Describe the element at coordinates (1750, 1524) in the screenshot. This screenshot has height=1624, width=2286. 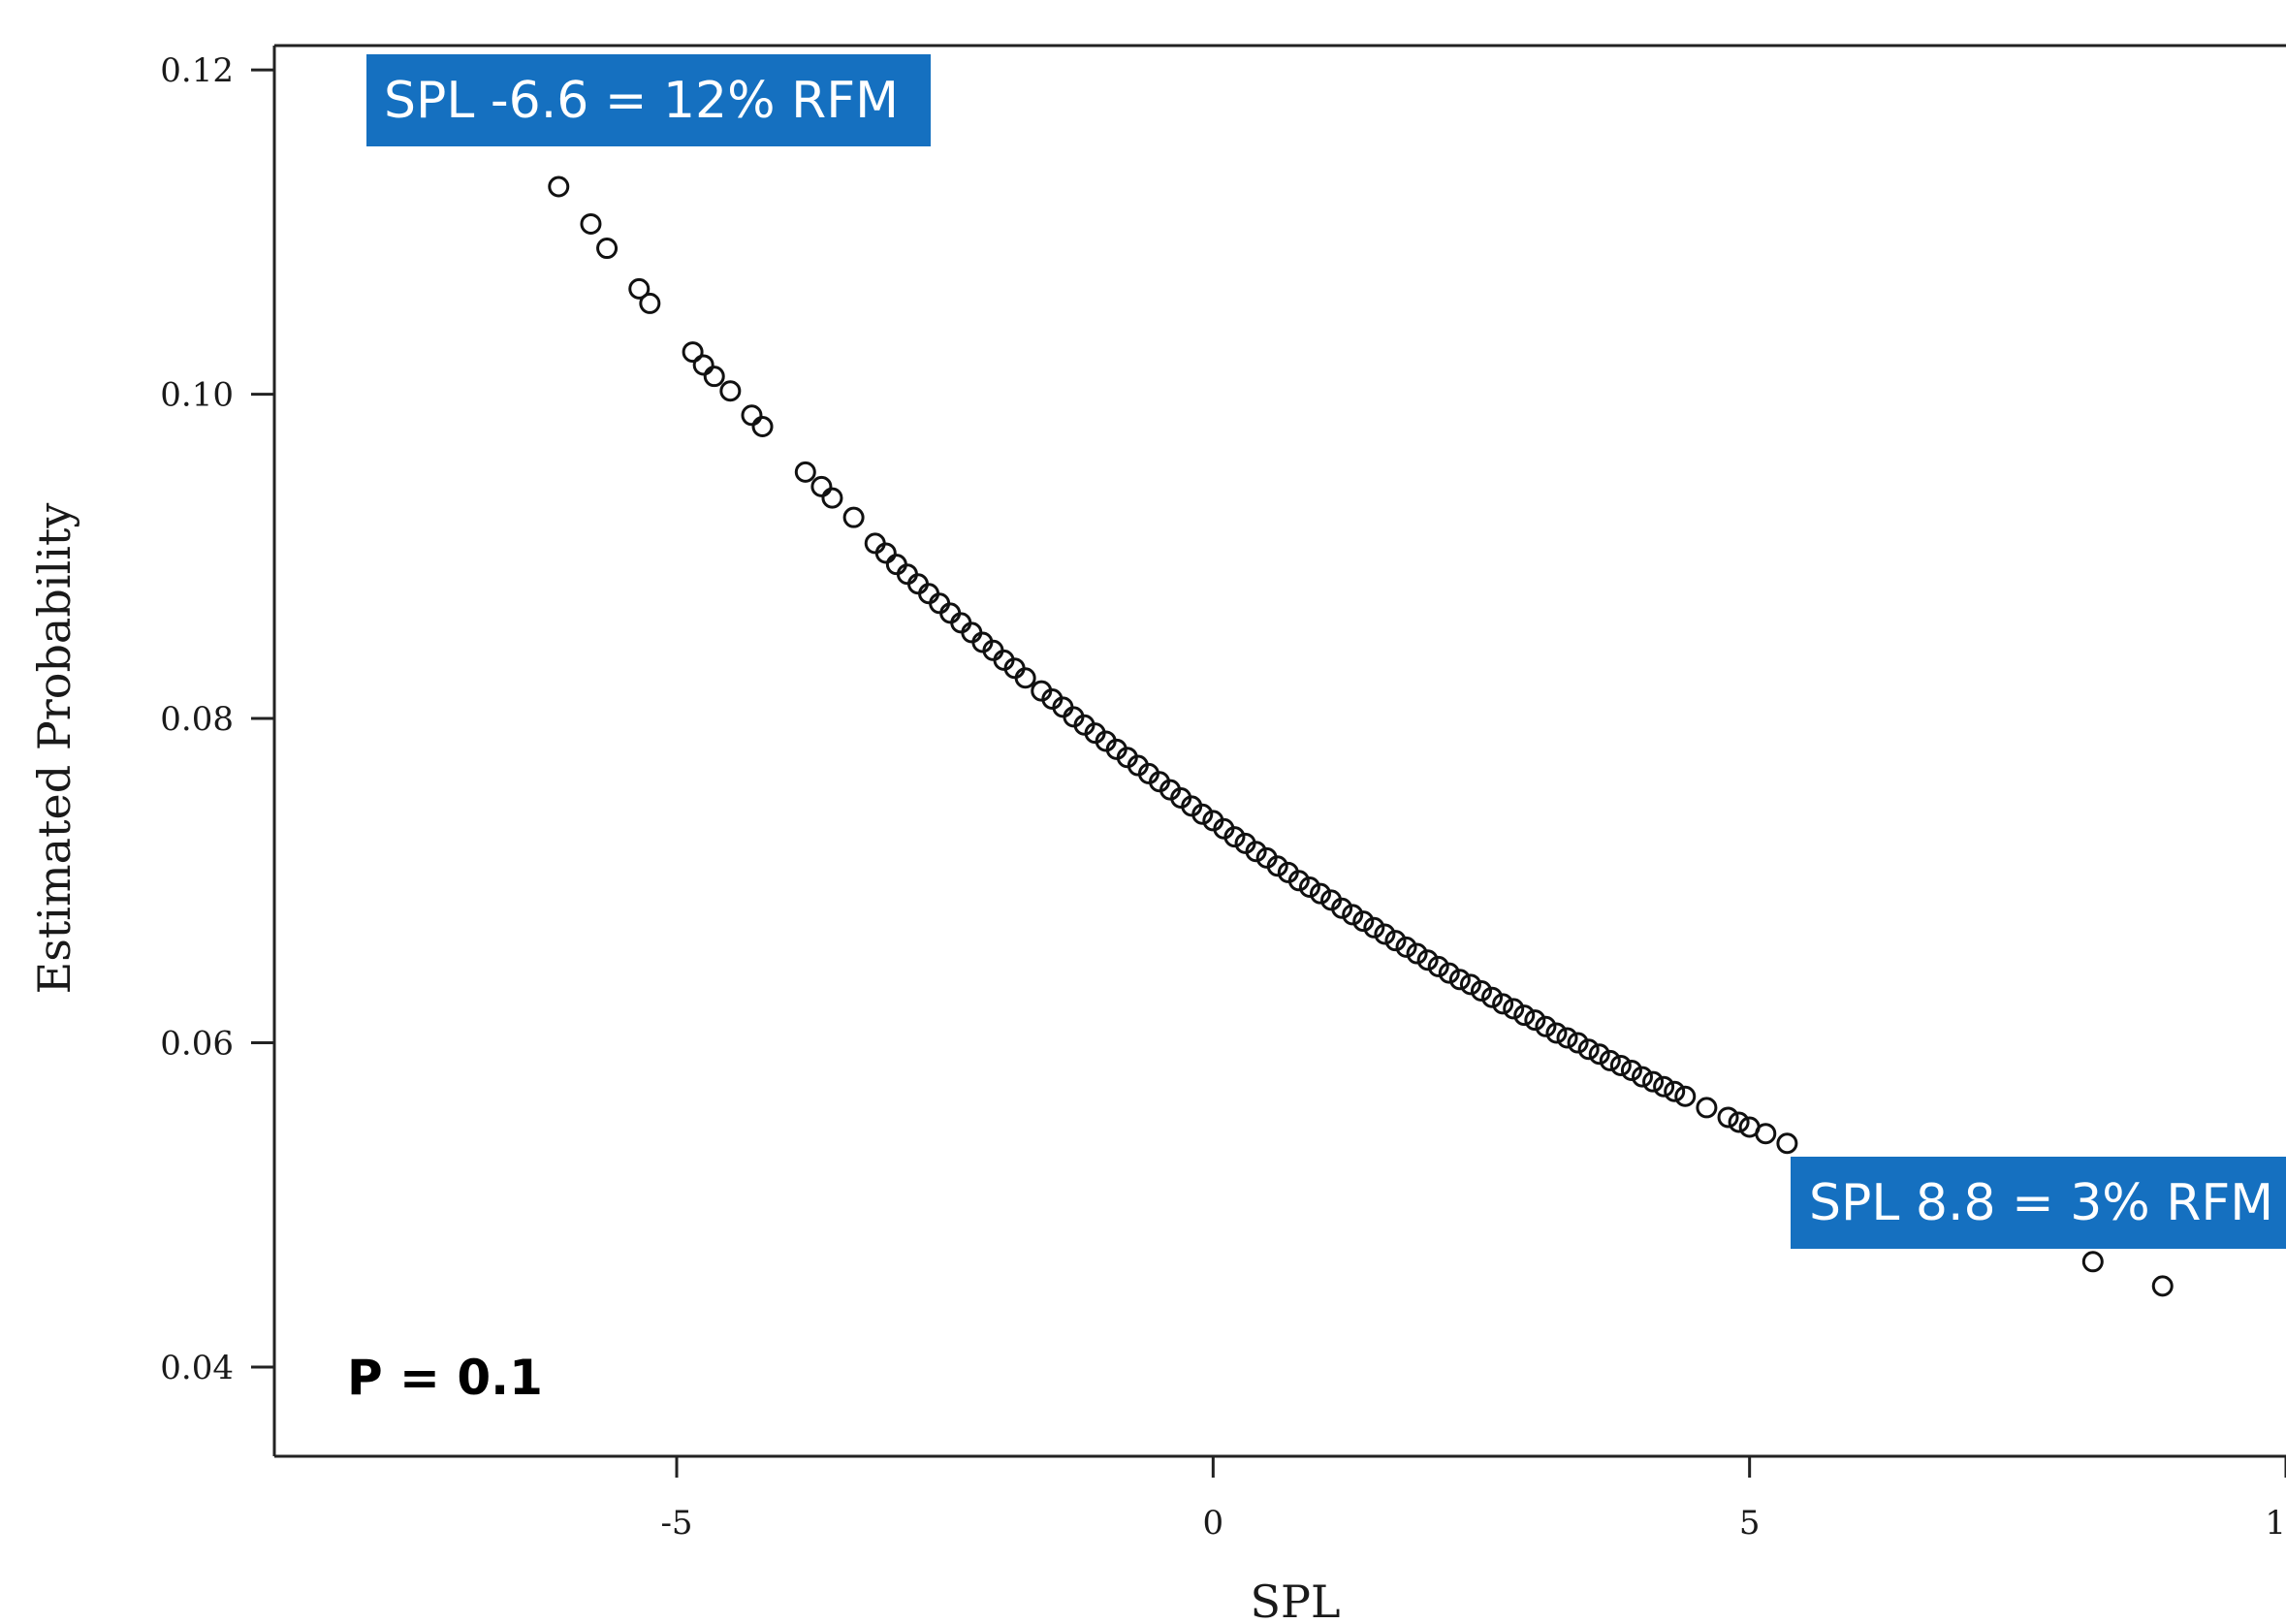
I see `x-tick-label: 5` at that location.